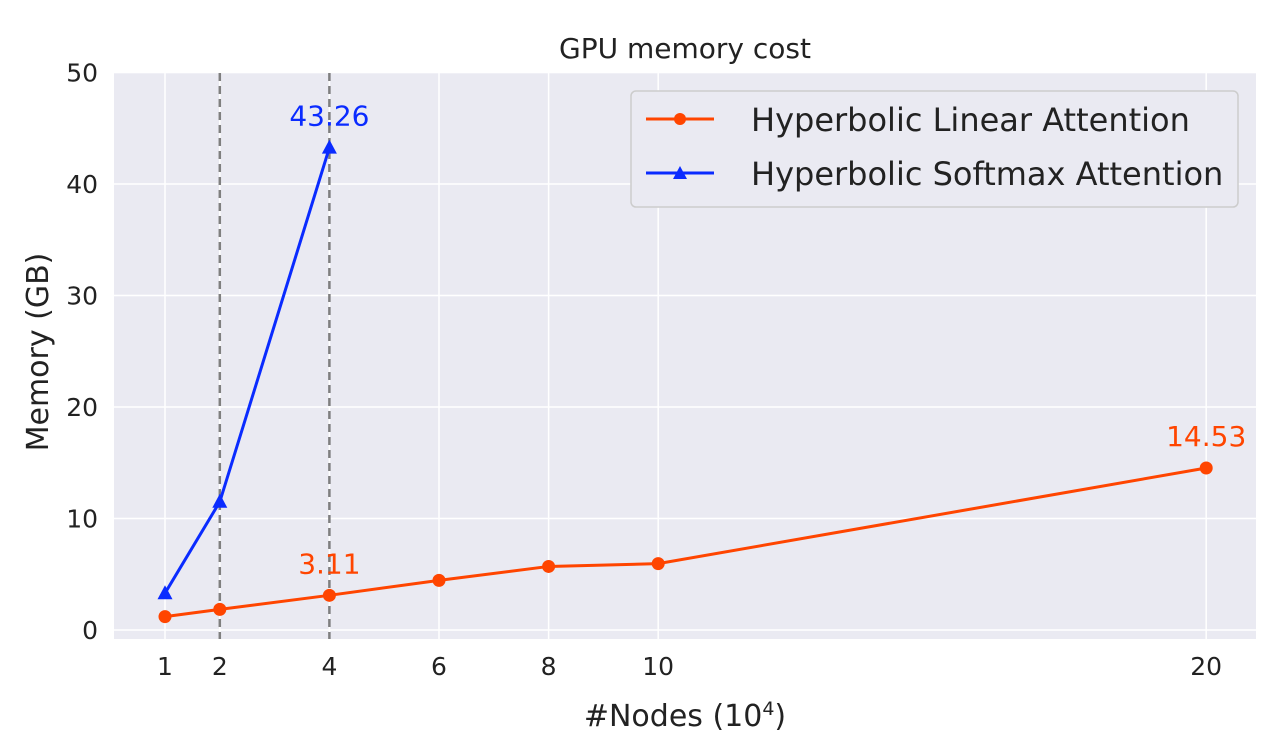 The image size is (1279, 754). I want to click on legend-box, so click(934, 149).